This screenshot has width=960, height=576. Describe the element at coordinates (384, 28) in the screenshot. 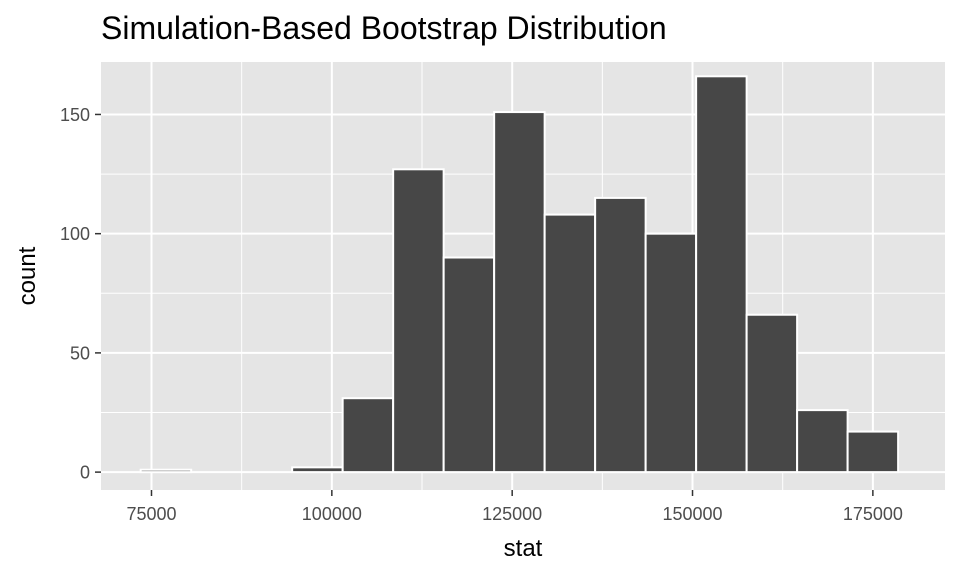

I see `chart-title: Simulation-Based Bootstrap Distribution` at that location.